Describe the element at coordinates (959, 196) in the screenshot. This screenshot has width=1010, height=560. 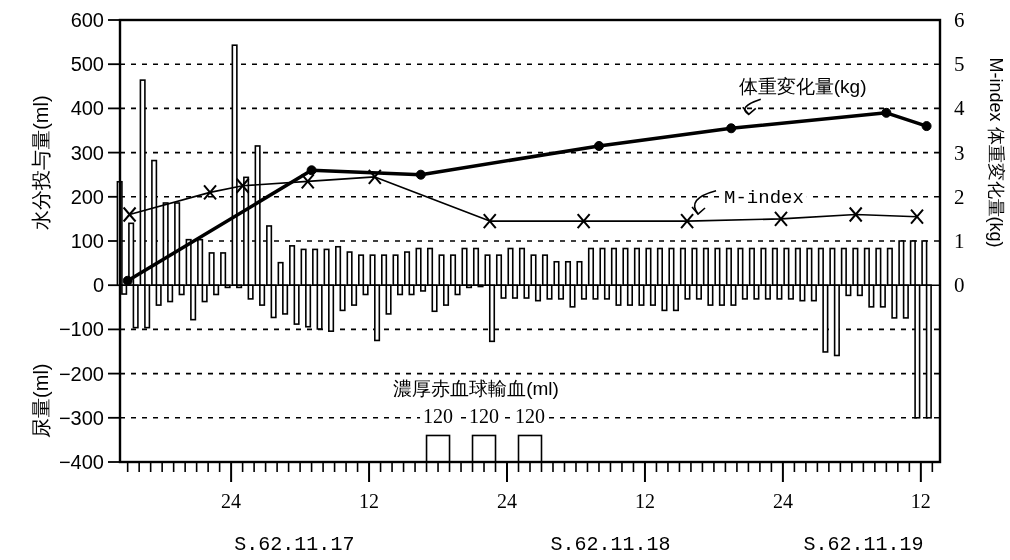
I see `y2-tick-label: 2` at that location.